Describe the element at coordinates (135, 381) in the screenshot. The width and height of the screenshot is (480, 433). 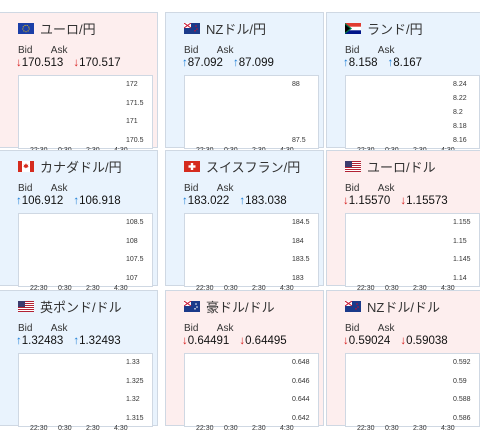
I see `y-tick-label: 1.325` at that location.